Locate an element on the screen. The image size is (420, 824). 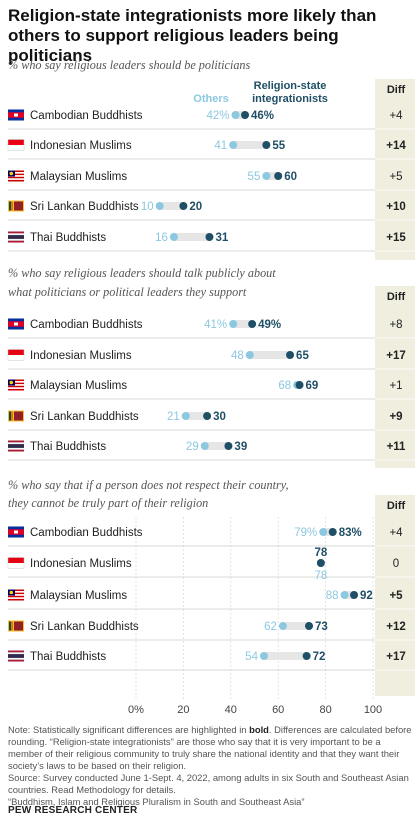
integrationists-value-label: 60 is located at coordinates (290, 177).